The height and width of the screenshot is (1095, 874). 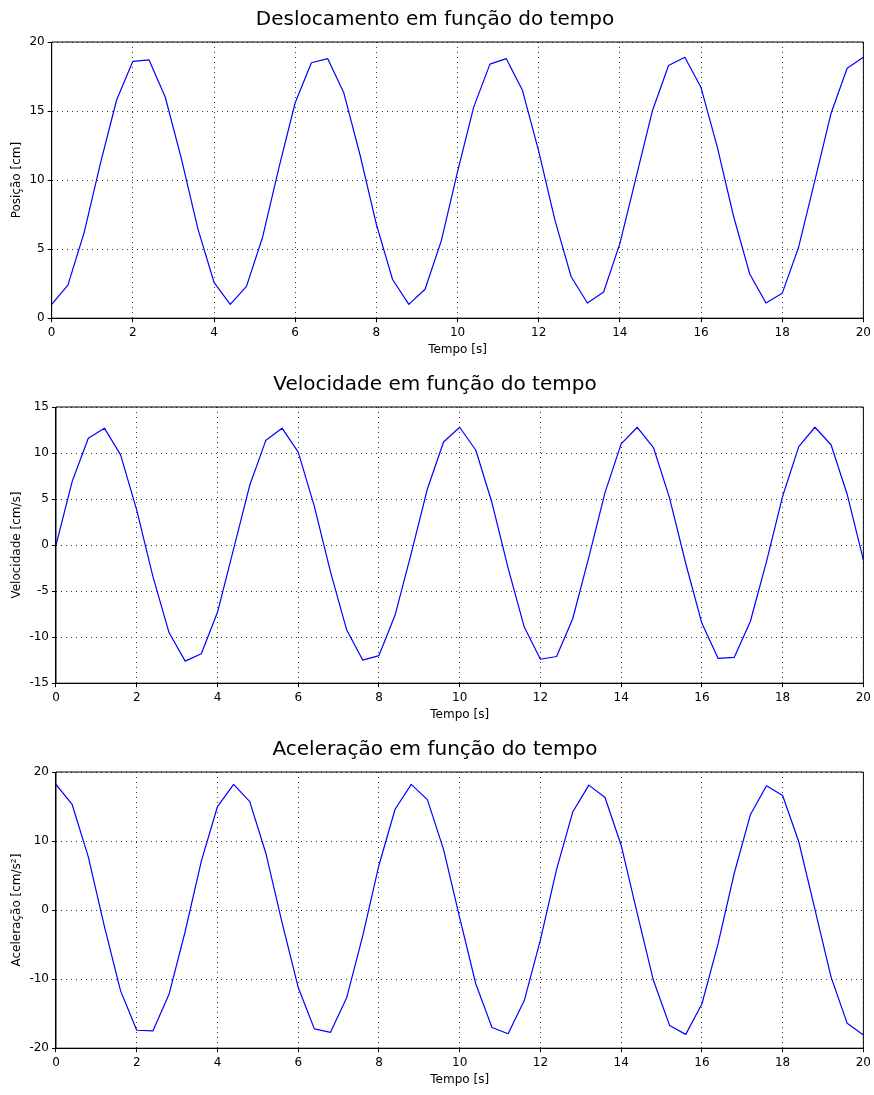 What do you see at coordinates (39, 682) in the screenshot?
I see `y-tick-label: -15` at bounding box center [39, 682].